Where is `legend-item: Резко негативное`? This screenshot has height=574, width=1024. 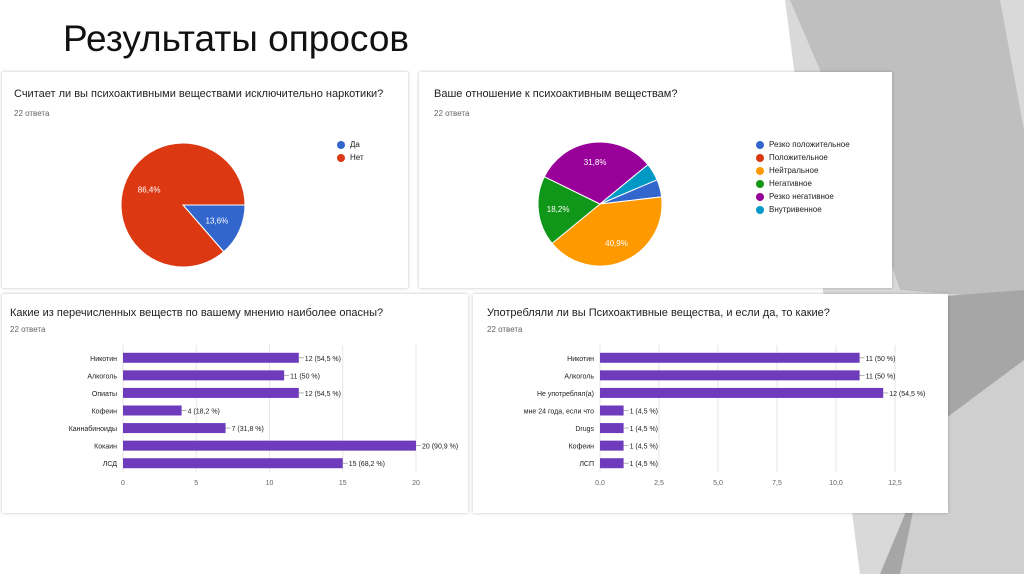
legend-item: Резко негативное is located at coordinates (803, 196).